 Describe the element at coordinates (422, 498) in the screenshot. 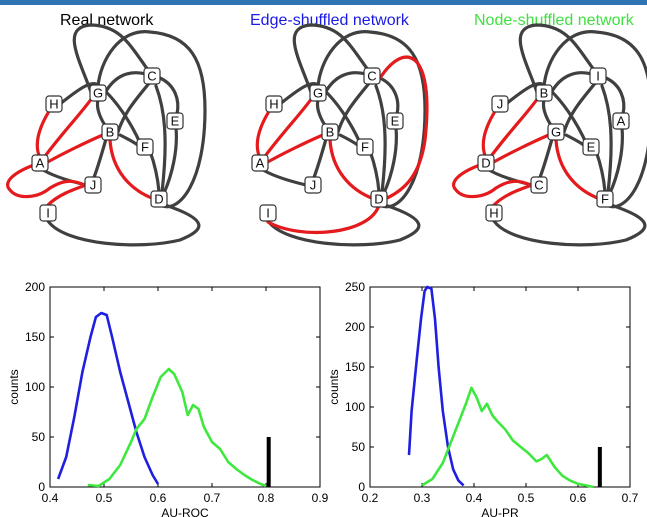

I see `x-tick-label: 0.3` at that location.